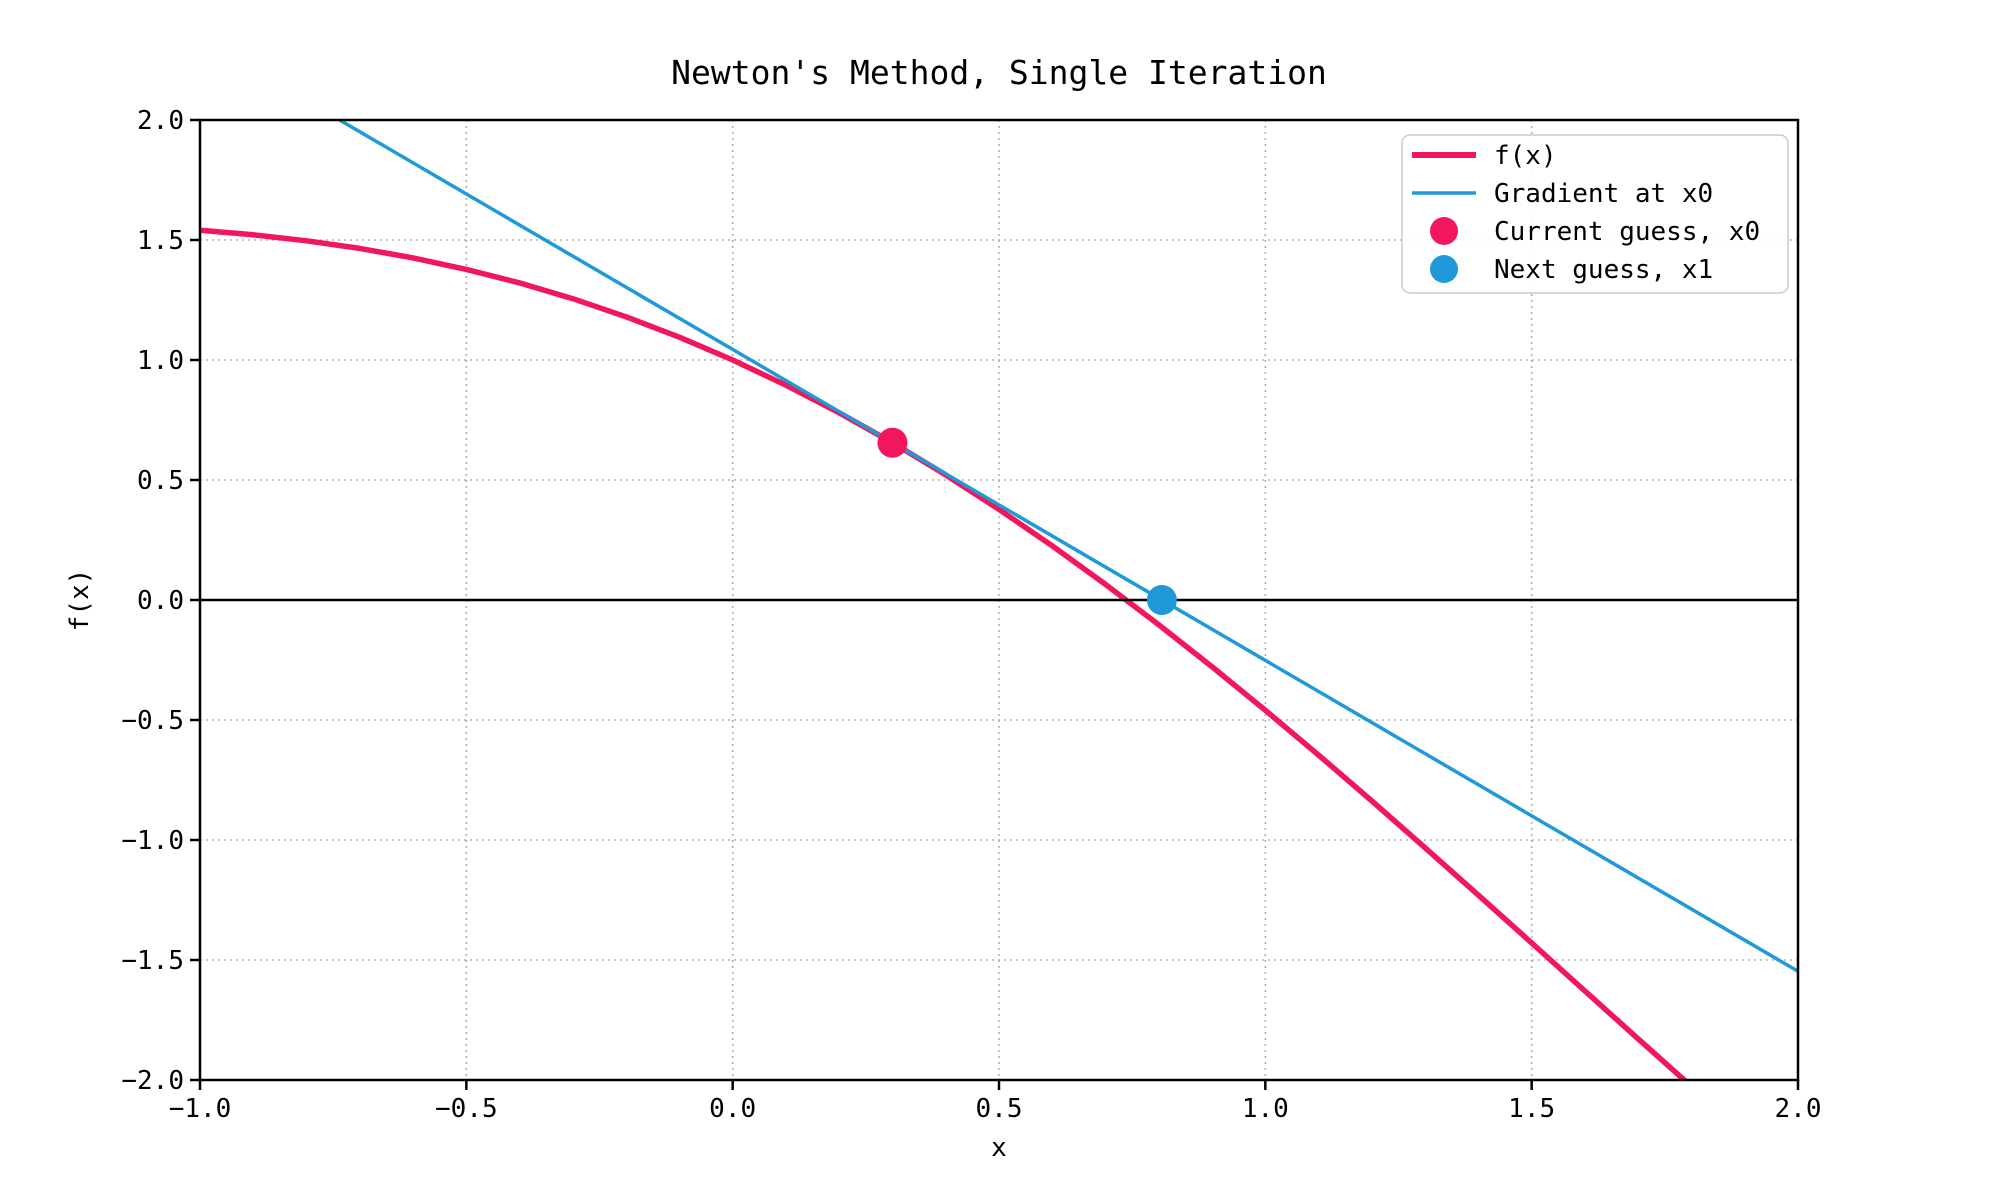 Image resolution: width=2000 pixels, height=1200 pixels. What do you see at coordinates (152, 961) in the screenshot?
I see `y-tick-label: −1.5` at bounding box center [152, 961].